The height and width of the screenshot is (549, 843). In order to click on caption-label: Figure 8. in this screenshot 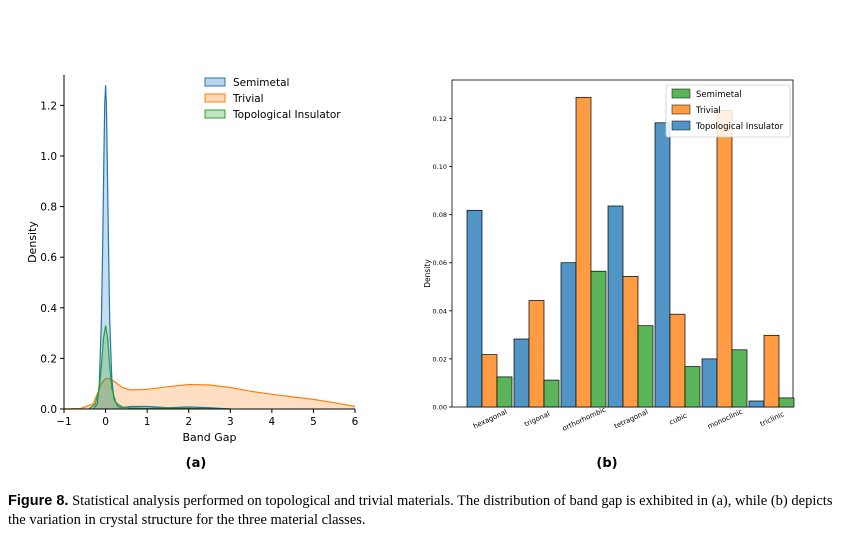, I will do `click(38, 501)`.